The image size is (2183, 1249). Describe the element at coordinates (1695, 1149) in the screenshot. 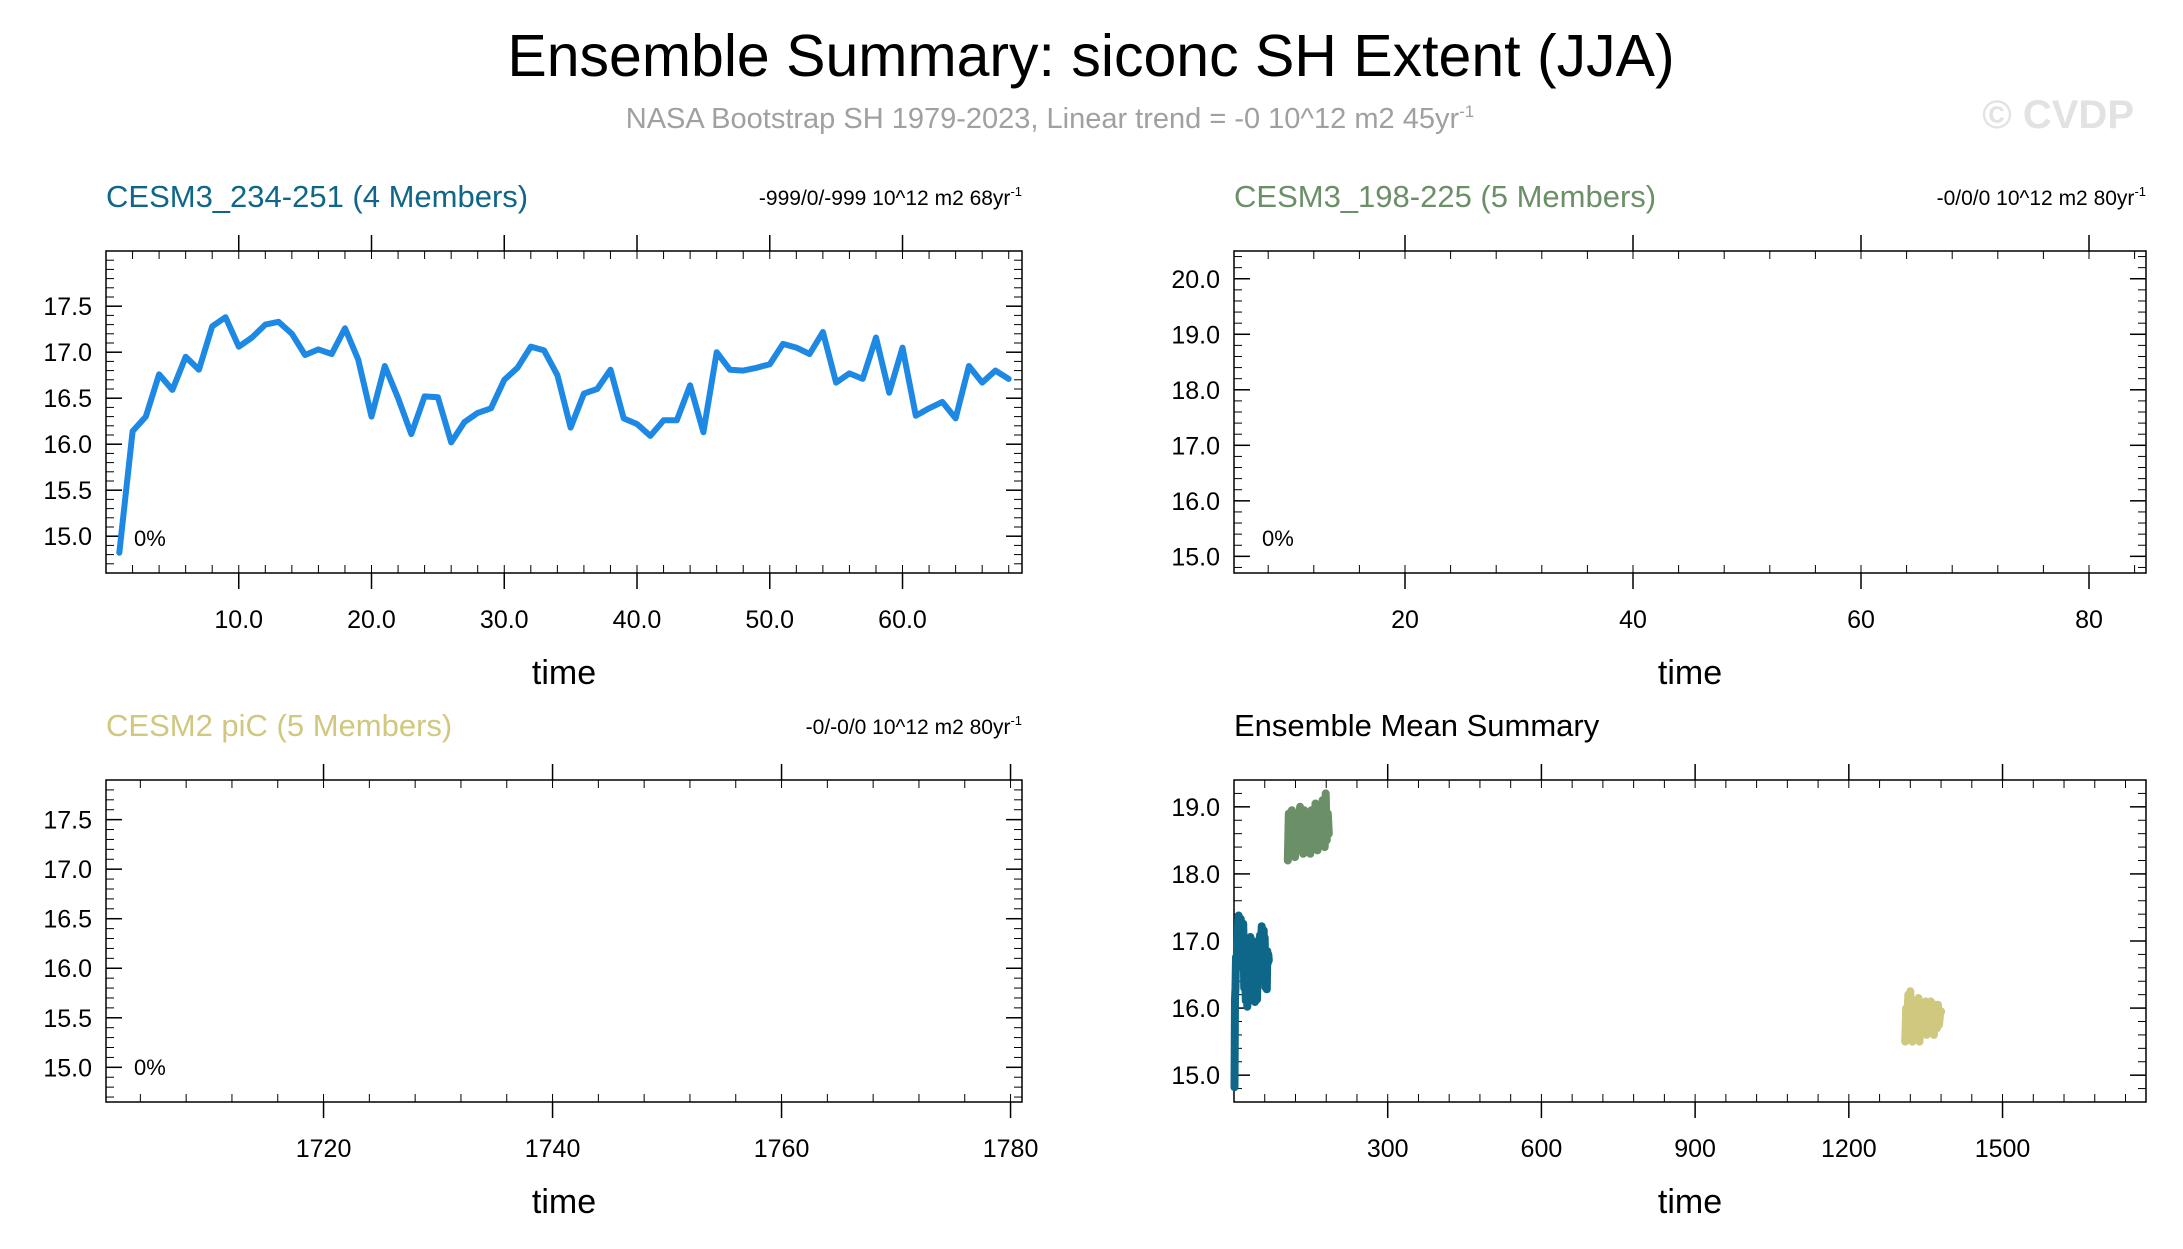

I see `x-tick-label: 900` at that location.